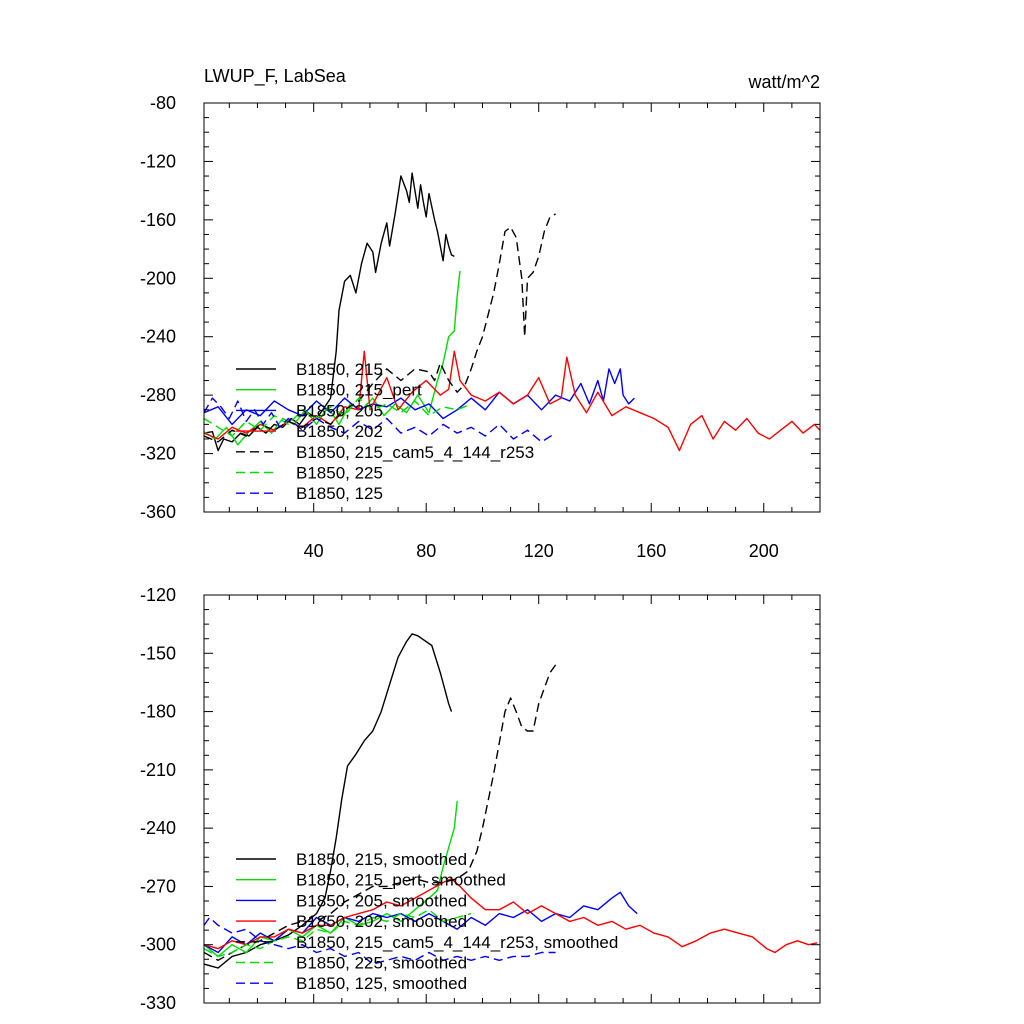 Image resolution: width=1024 pixels, height=1024 pixels. What do you see at coordinates (359, 390) in the screenshot?
I see `legend-label: B1850, 215_pert` at bounding box center [359, 390].